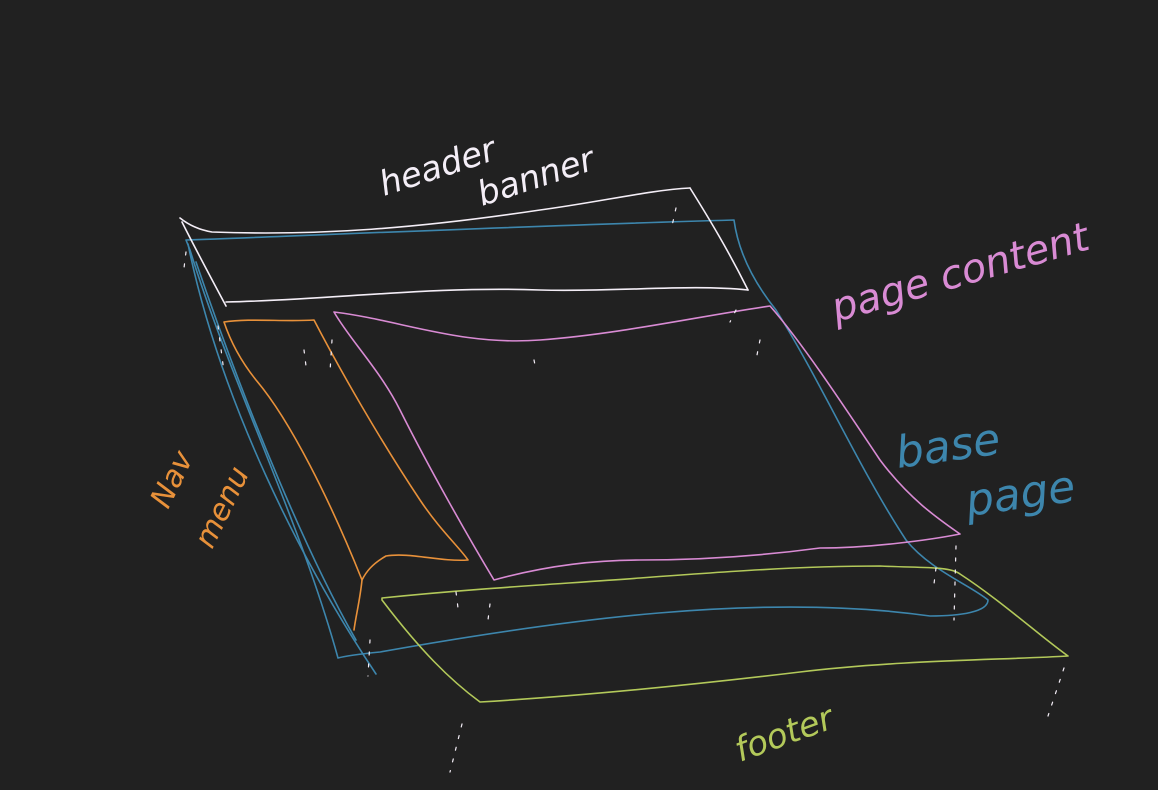 The height and width of the screenshot is (790, 1158). I want to click on header-banner-bottom, so click(487, 294).